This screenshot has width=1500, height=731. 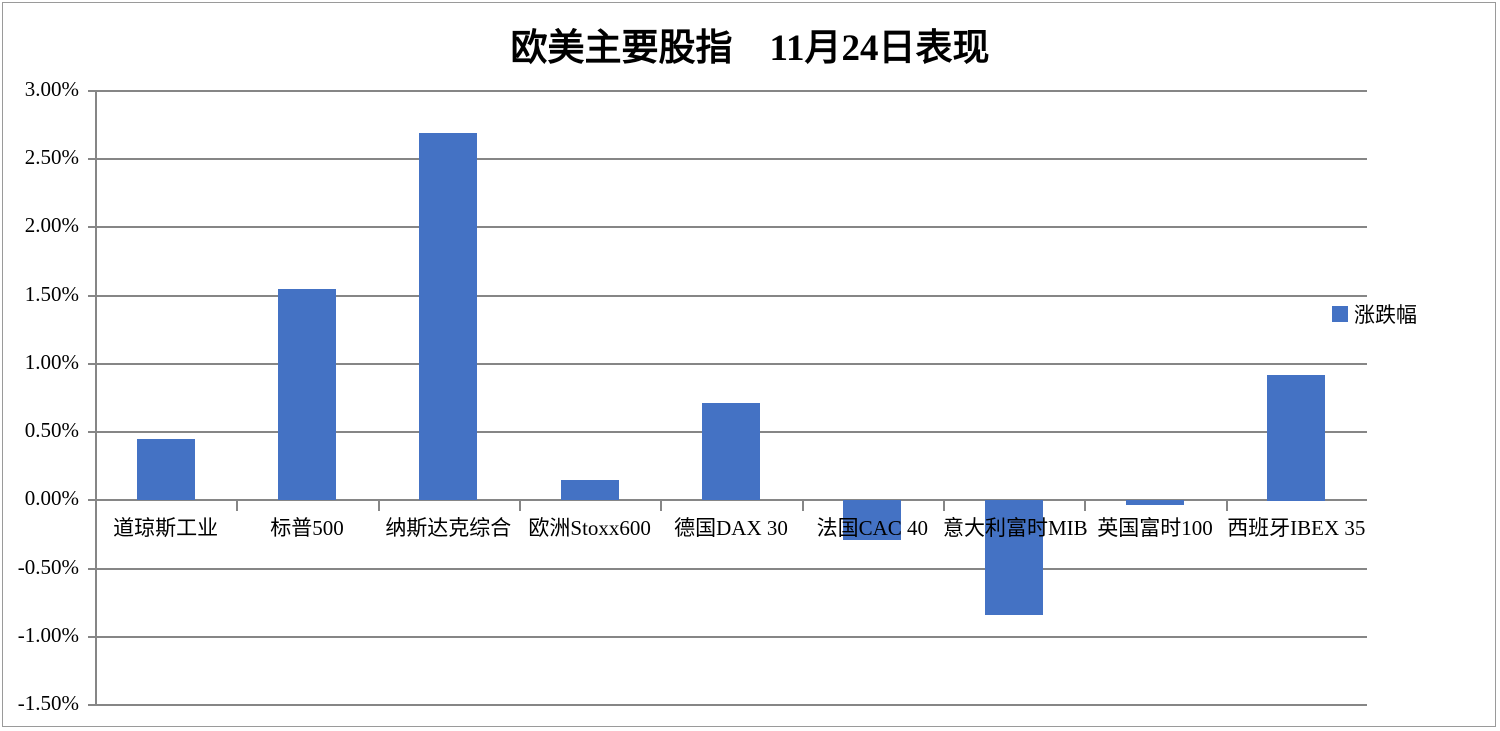 I want to click on x-axis-tick-label: 标普500, so click(x=307, y=528).